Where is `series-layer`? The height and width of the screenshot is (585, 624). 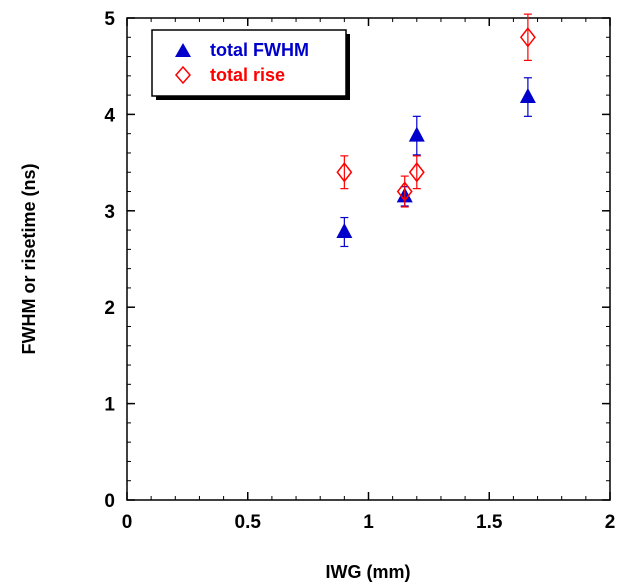
series-layer is located at coordinates (436, 130).